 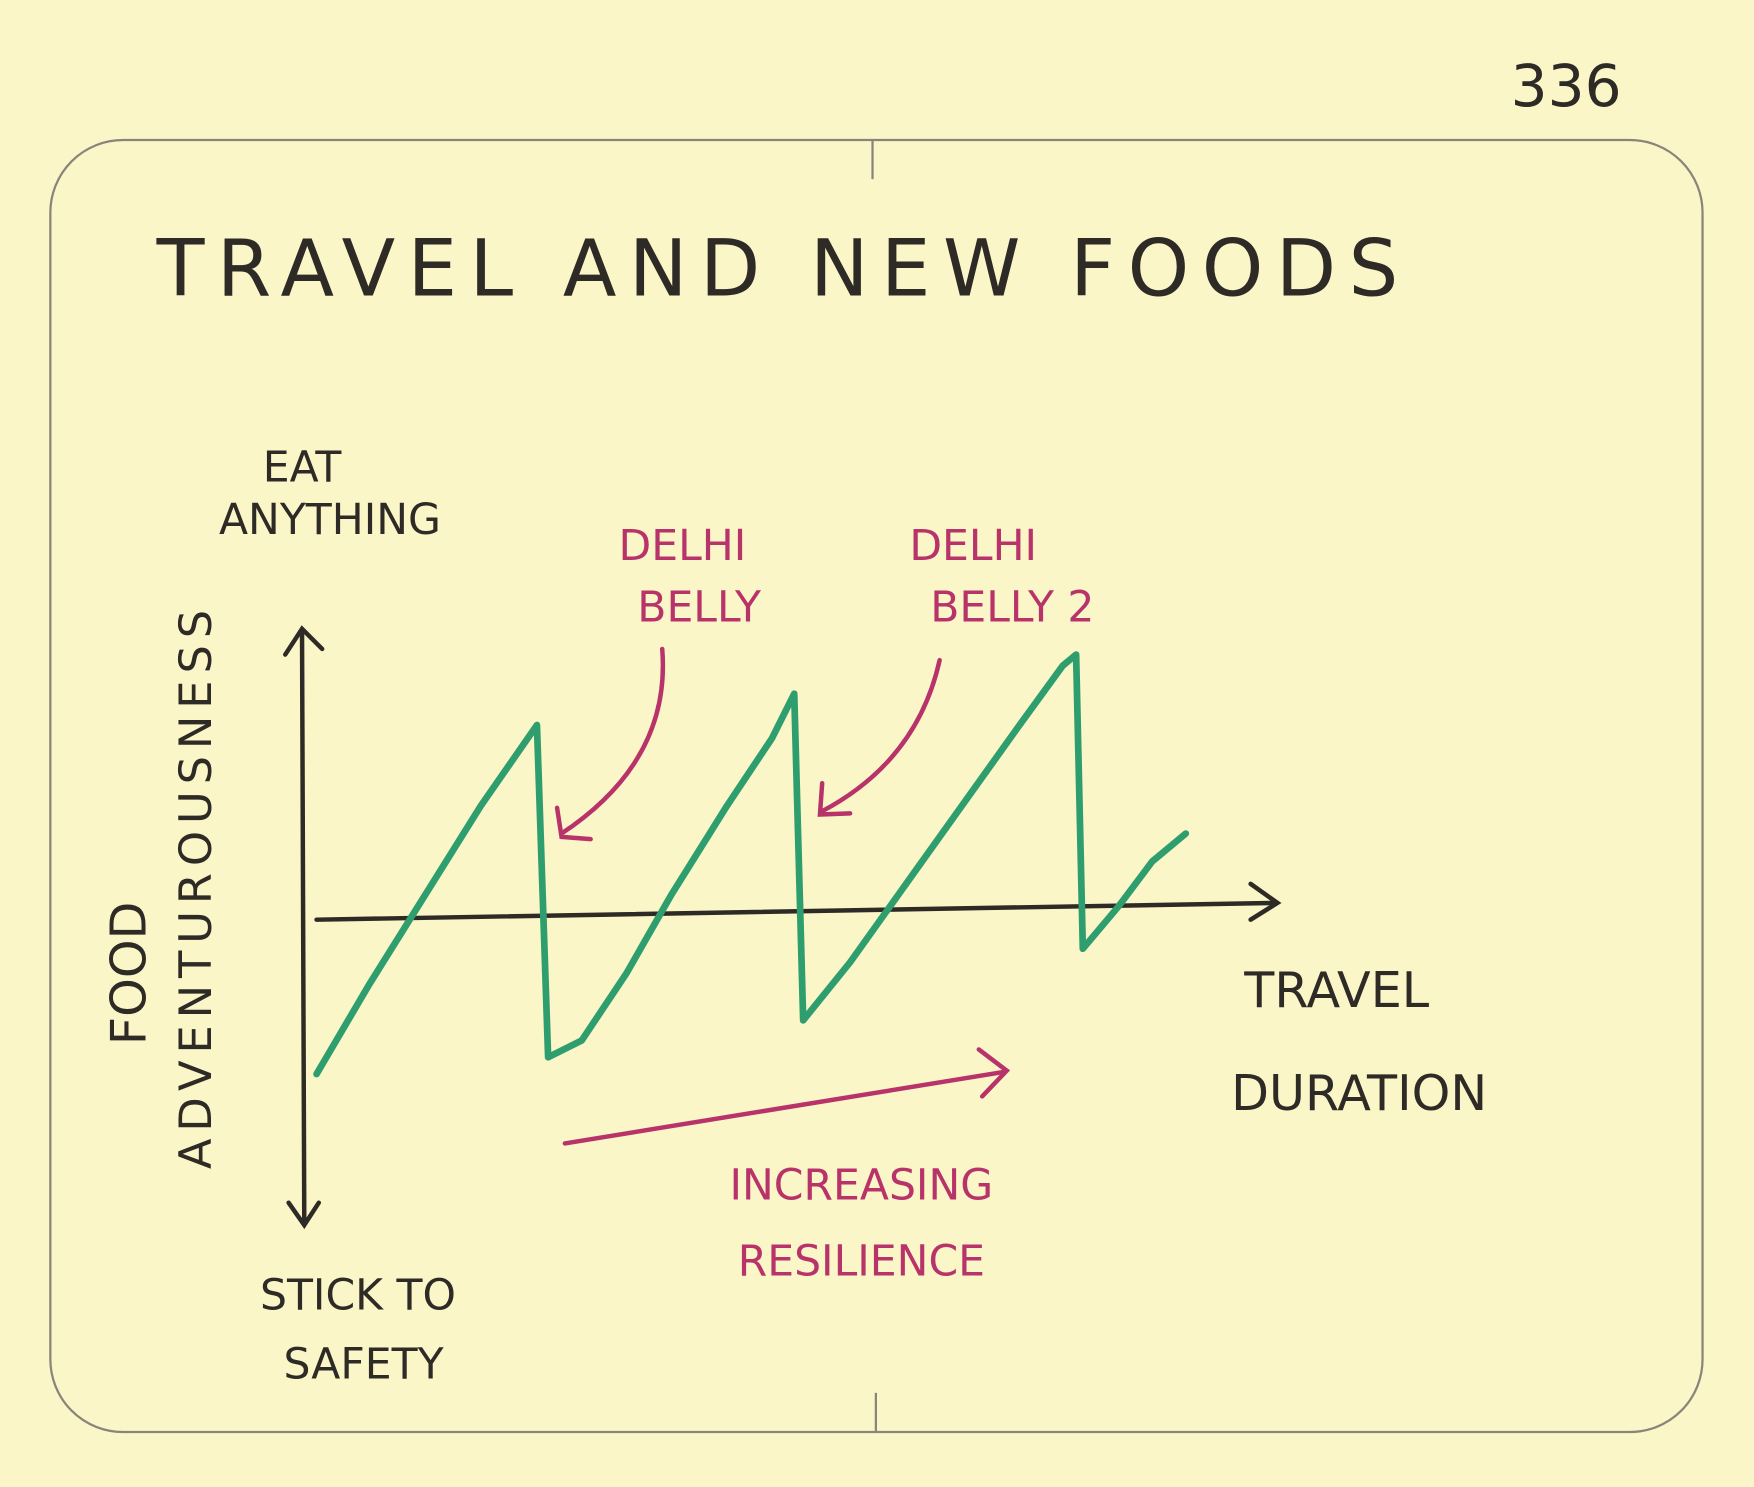 I want to click on y-axis, so click(x=303, y=925).